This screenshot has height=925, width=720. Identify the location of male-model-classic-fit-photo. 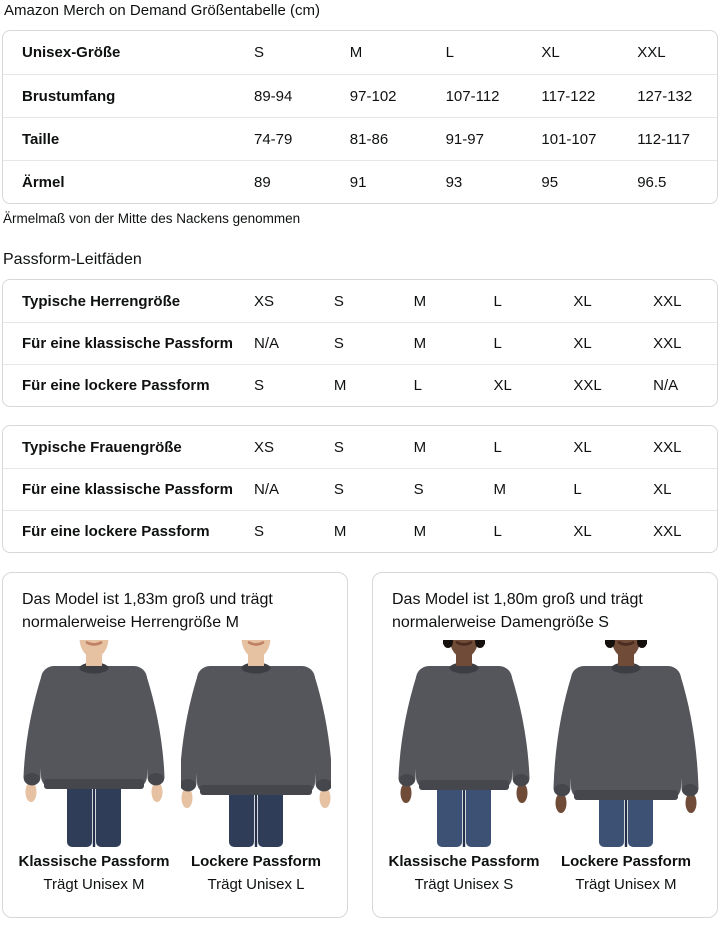
(94, 743).